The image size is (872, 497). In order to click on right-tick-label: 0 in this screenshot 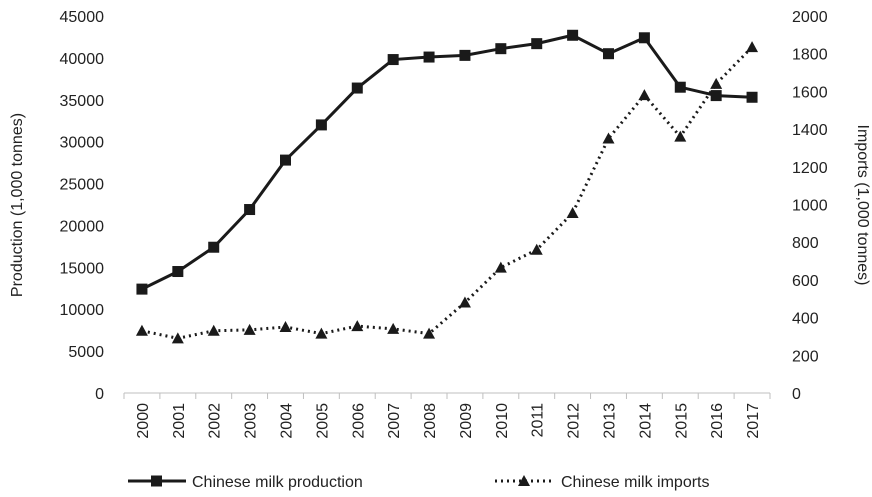, I will do `click(796, 394)`.